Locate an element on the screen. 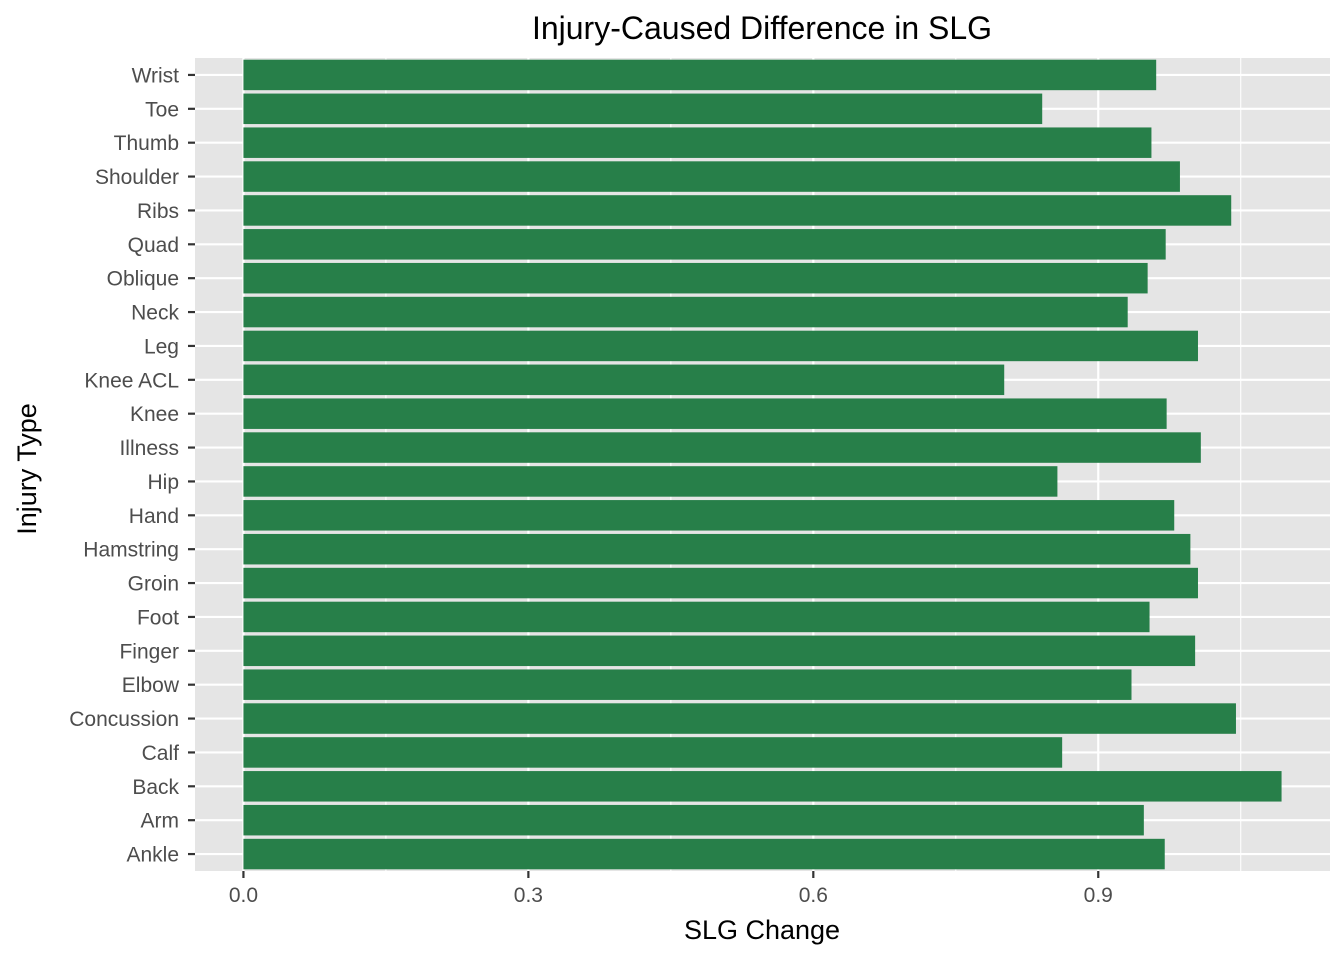  bar-knee-acl is located at coordinates (624, 380).